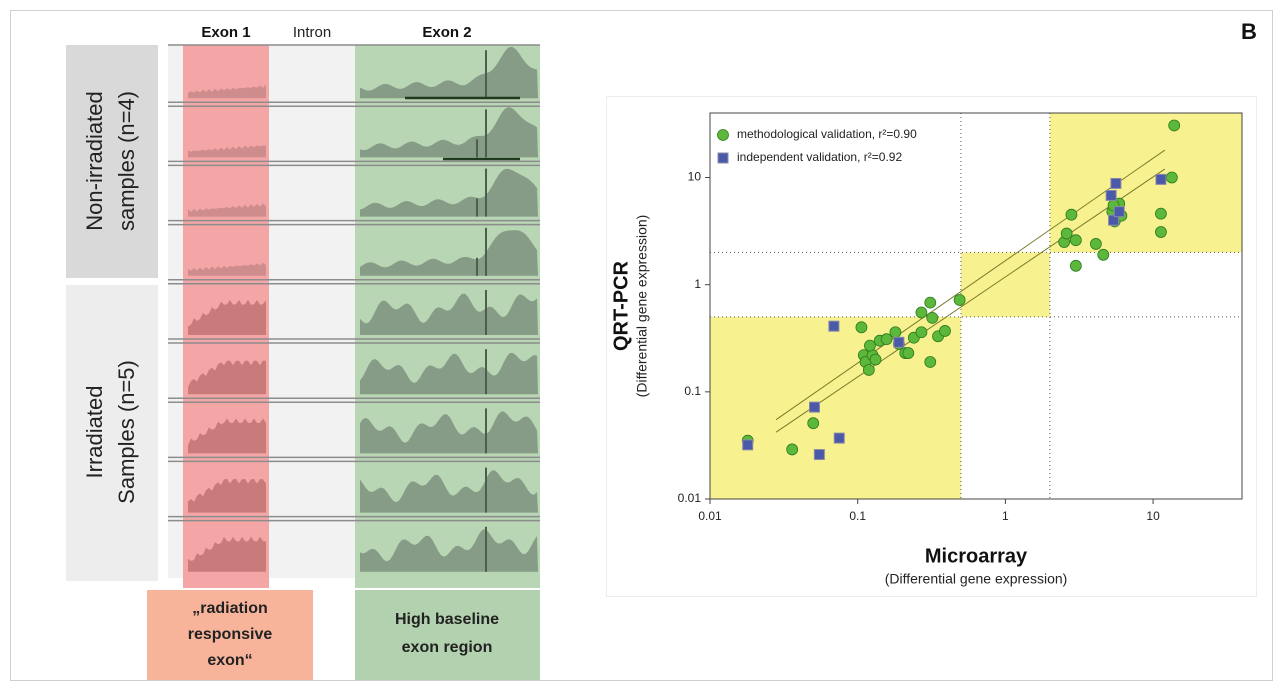 The width and height of the screenshot is (1283, 696). What do you see at coordinates (230, 608) in the screenshot?
I see `box-text: „radiation` at bounding box center [230, 608].